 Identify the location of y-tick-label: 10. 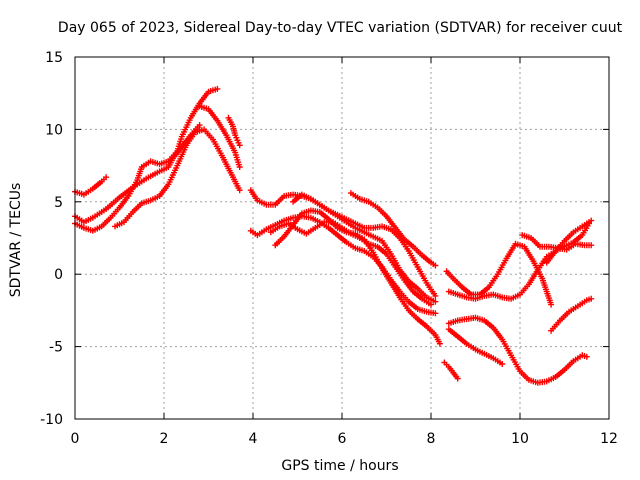
(54, 130).